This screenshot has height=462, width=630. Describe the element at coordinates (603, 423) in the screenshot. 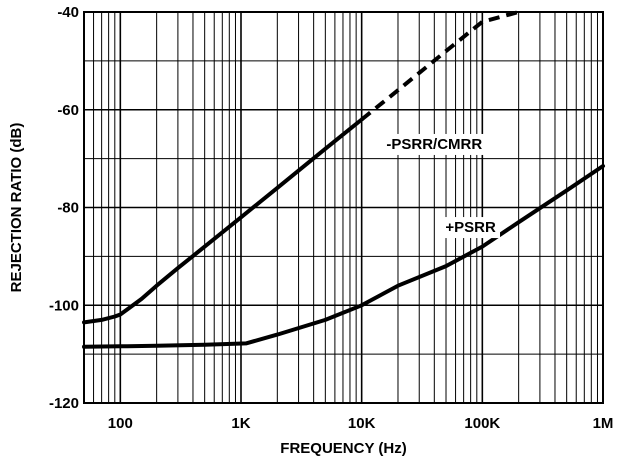

I see `x-tick-label: 1M` at that location.